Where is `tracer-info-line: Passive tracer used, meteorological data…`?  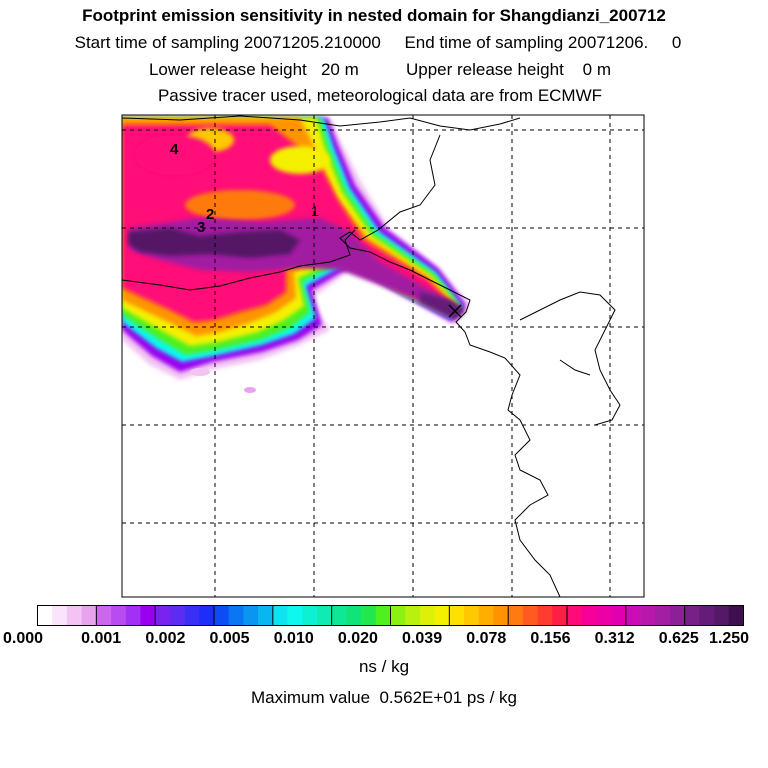 tracer-info-line: Passive tracer used, meteorological data… is located at coordinates (380, 95).